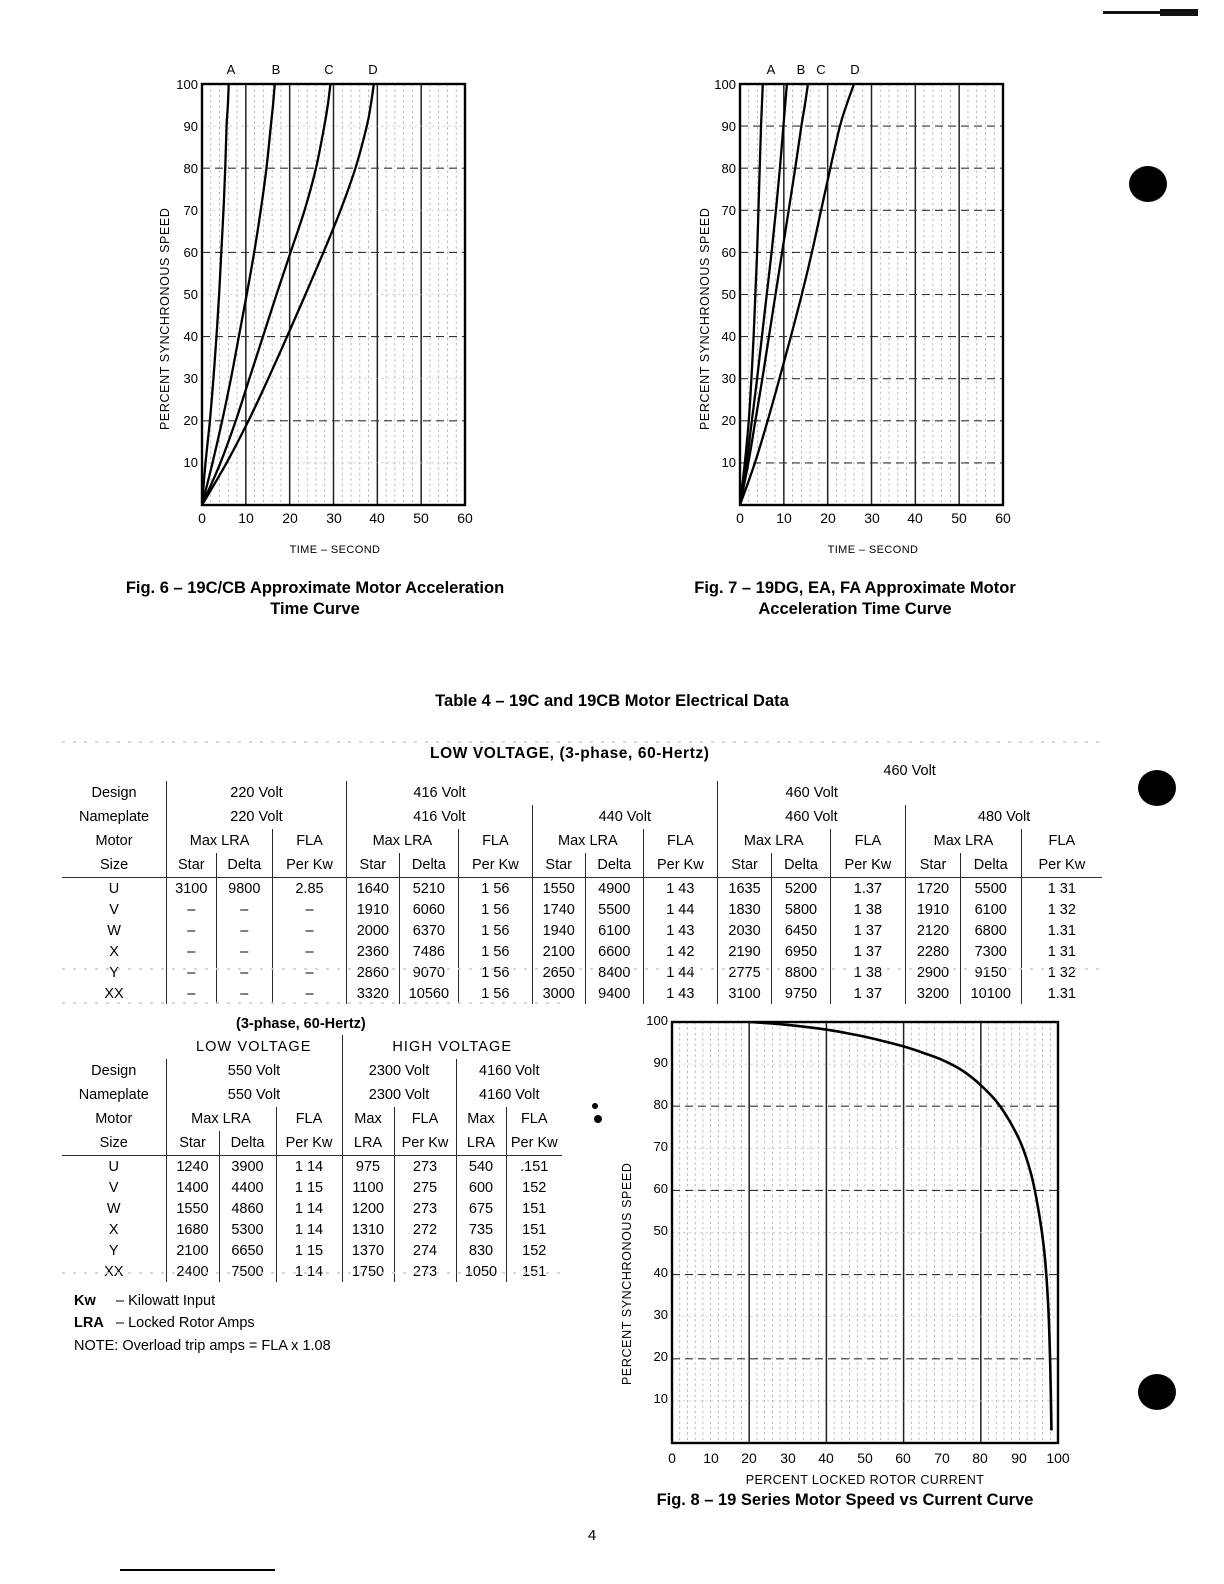 Image resolution: width=1224 pixels, height=1584 pixels. Describe the element at coordinates (933, 930) in the screenshot. I see `table-cell-v480-0: 2120` at that location.